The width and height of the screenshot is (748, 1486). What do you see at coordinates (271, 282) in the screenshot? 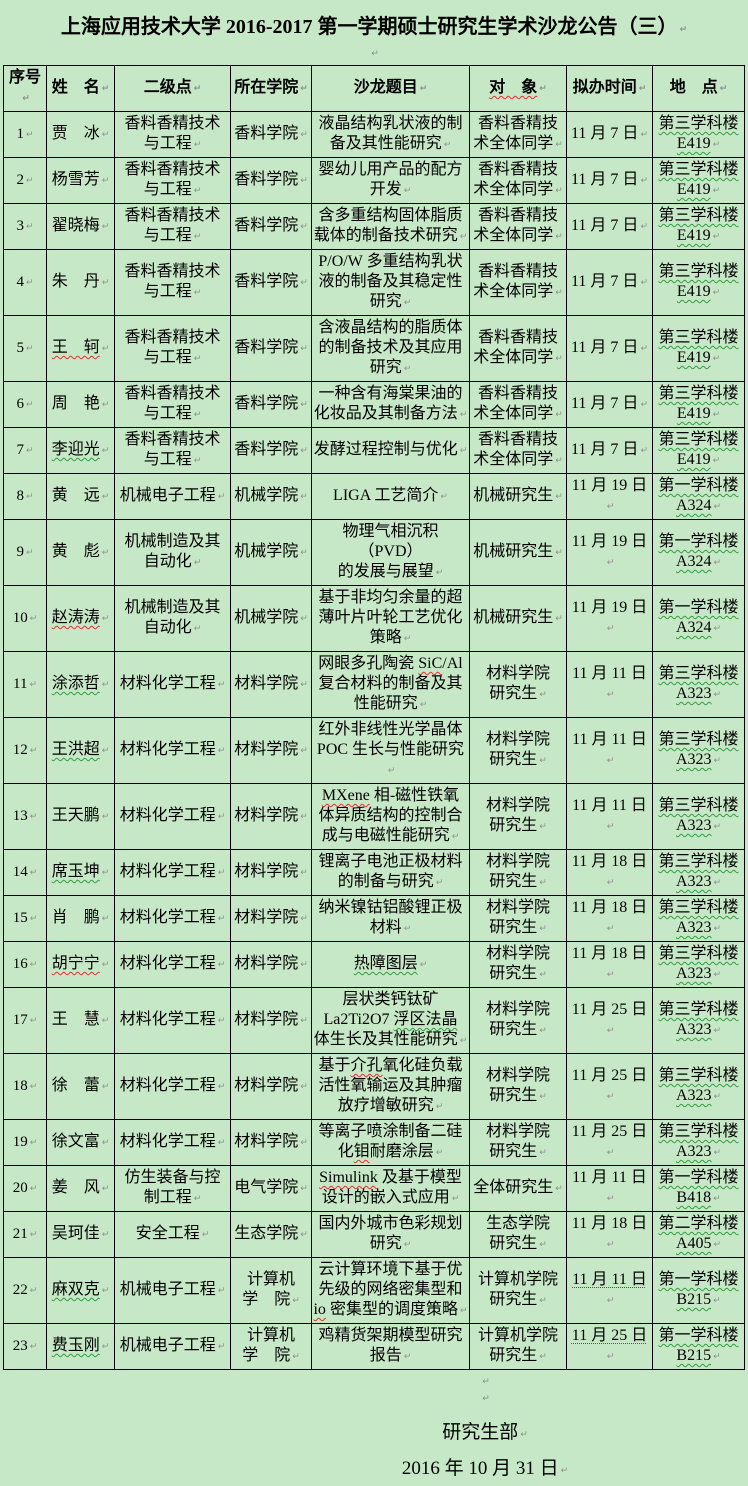
I see `cell-college: 香料学院 ↵` at bounding box center [271, 282].